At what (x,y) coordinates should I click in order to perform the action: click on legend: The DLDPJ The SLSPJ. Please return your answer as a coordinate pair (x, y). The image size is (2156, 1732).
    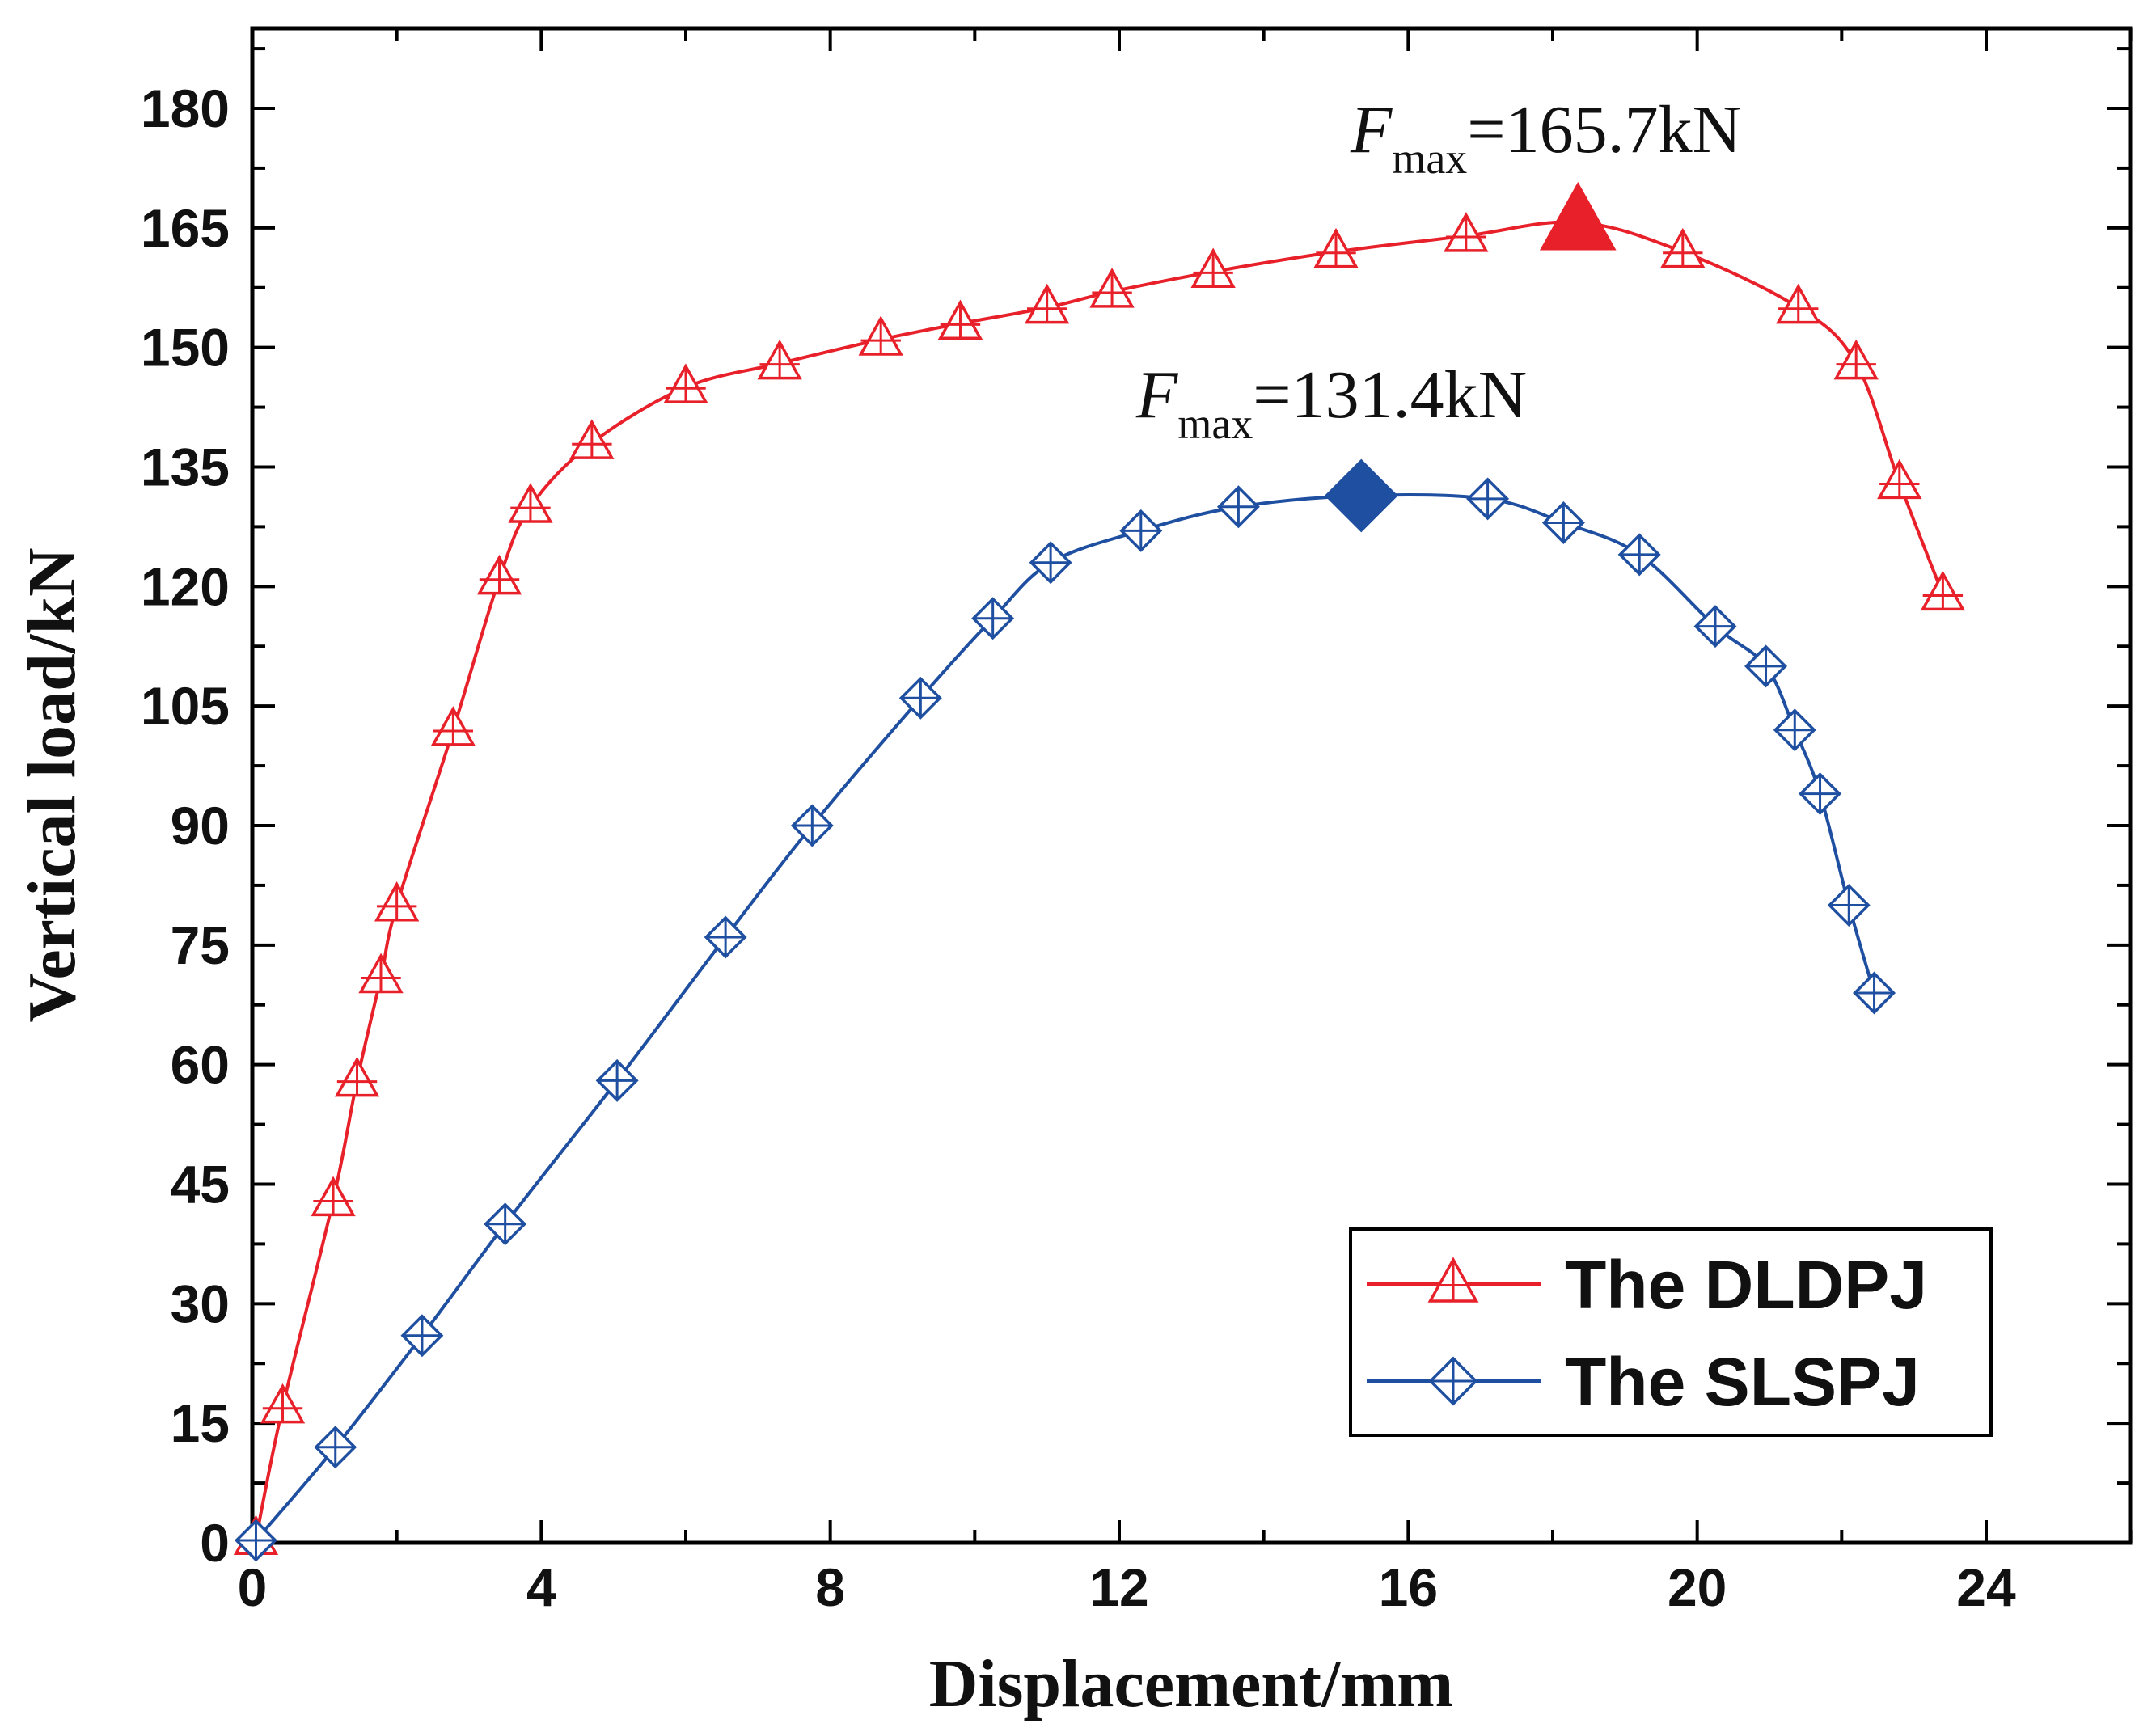
    Looking at the image, I should click on (1671, 1332).